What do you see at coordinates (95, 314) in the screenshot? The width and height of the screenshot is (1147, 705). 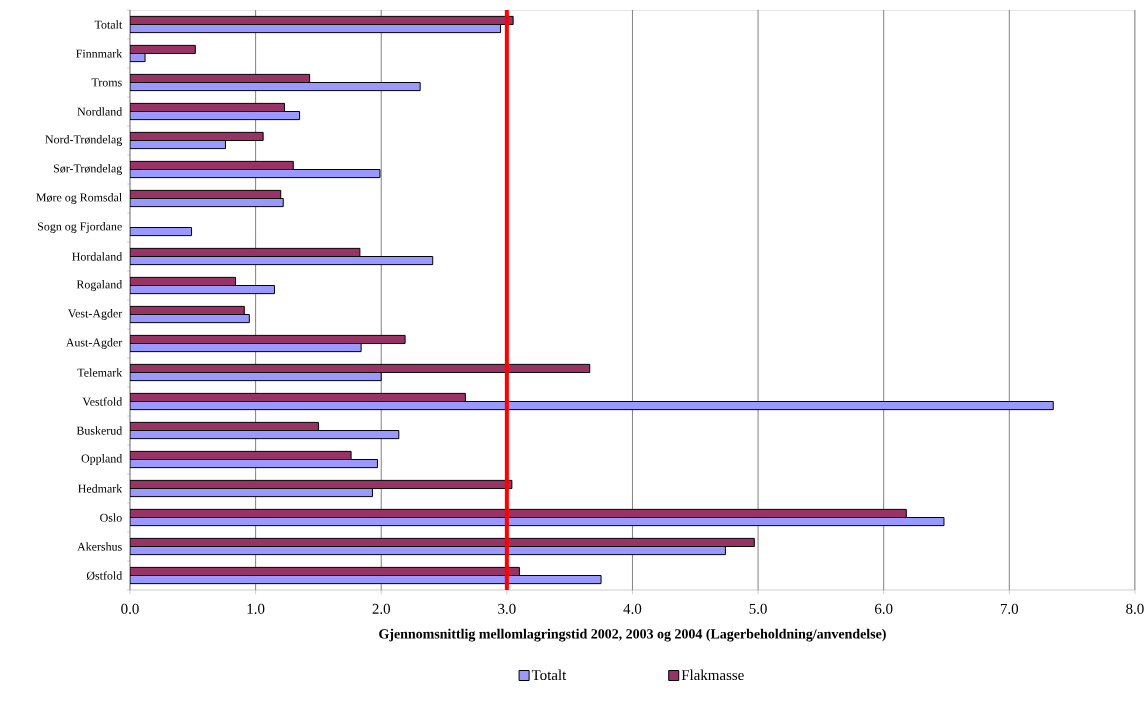 I see `y-tick-label: Vest-Agder` at bounding box center [95, 314].